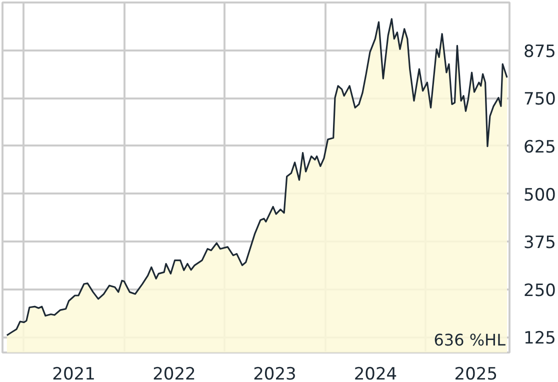  What do you see at coordinates (540, 338) in the screenshot?
I see `y-tick-label: 125` at bounding box center [540, 338].